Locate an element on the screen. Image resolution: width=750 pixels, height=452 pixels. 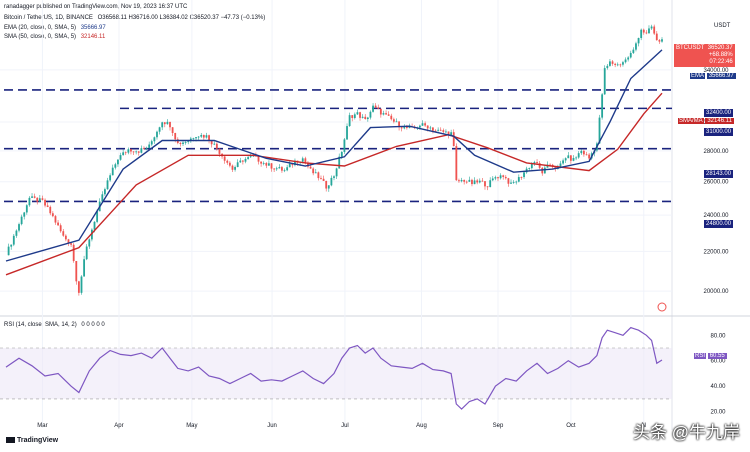
rsi-legend: RSI (14, close, SMA, 14, 2) 0 0 0 0 0 is located at coordinates (56, 325).